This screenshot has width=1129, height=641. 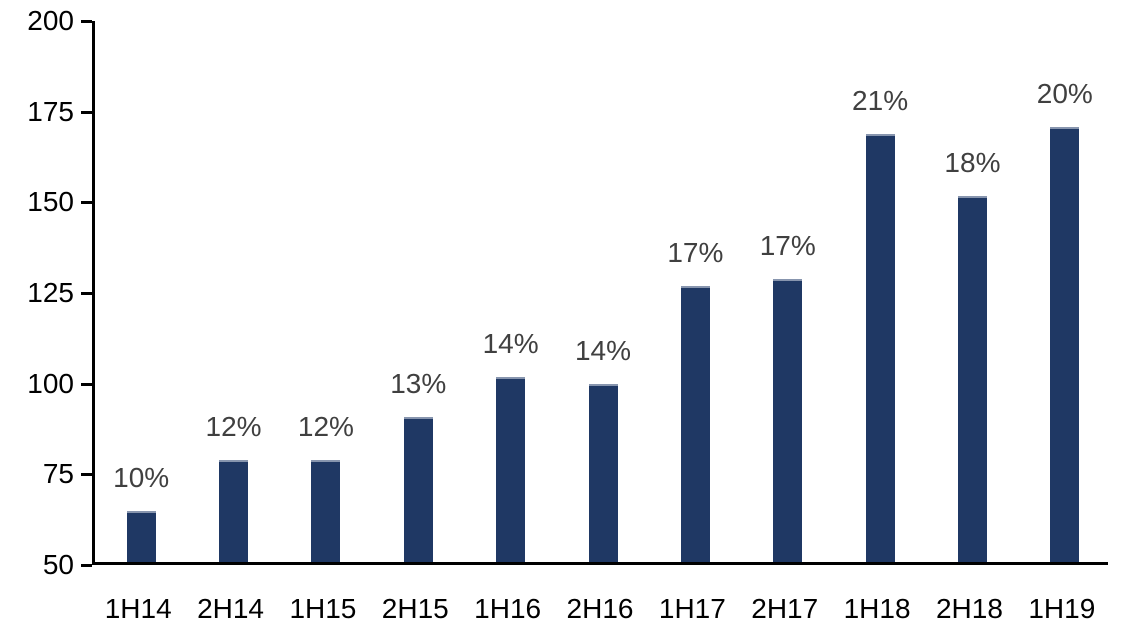 I want to click on bar-2h16, so click(x=603, y=473).